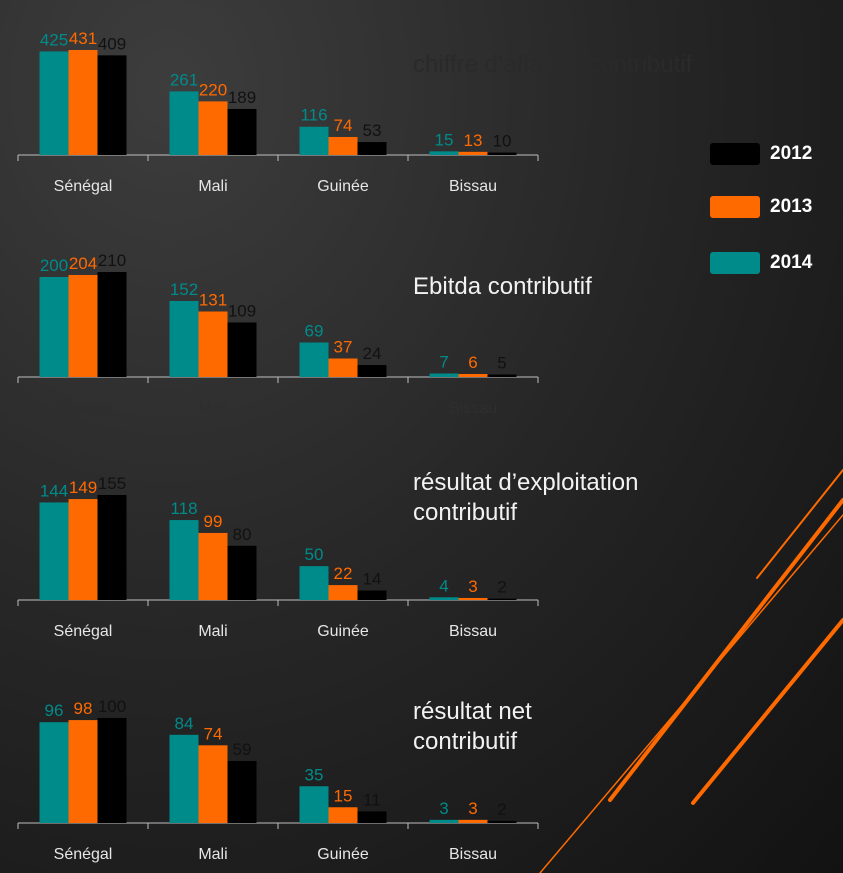  Describe the element at coordinates (313, 115) in the screenshot. I see `data-label: 116` at that location.